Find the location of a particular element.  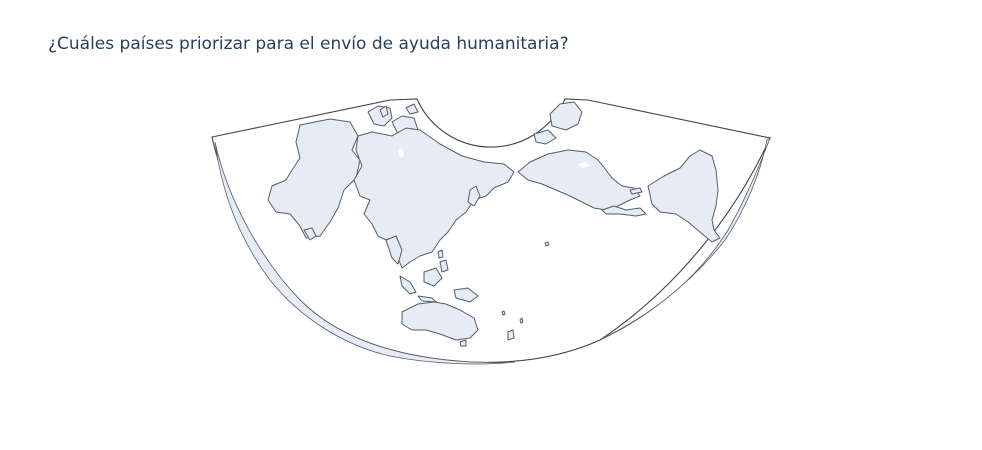

lake-great-lakes is located at coordinates (584, 165).